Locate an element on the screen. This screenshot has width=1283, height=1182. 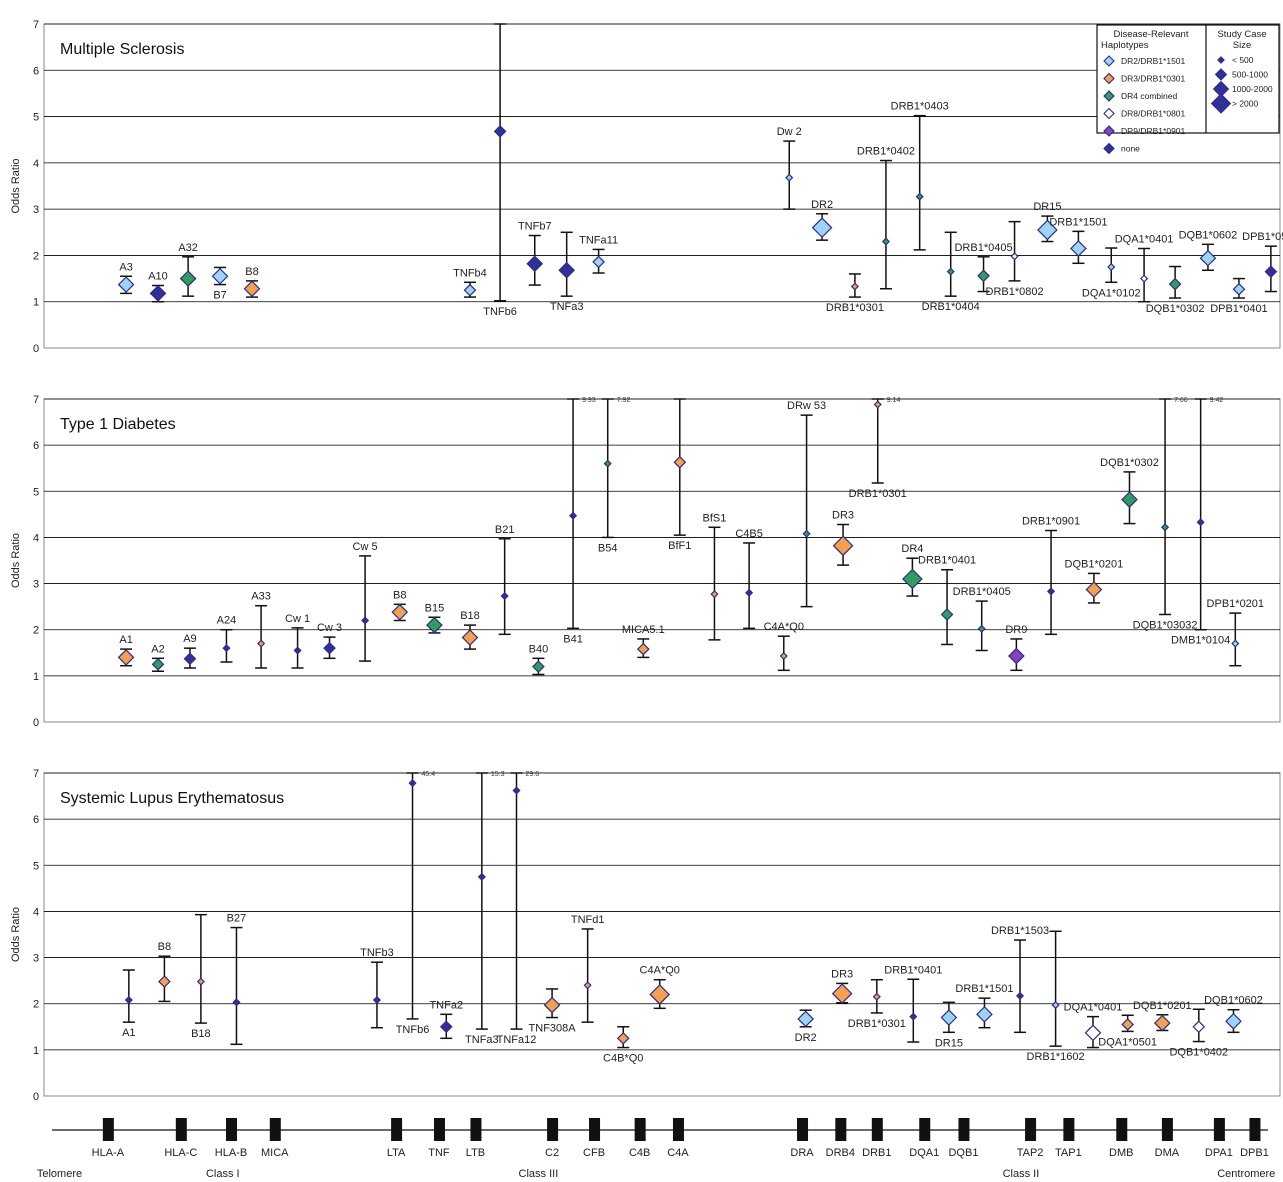
gene-label: DRA is located at coordinates (802, 1153).